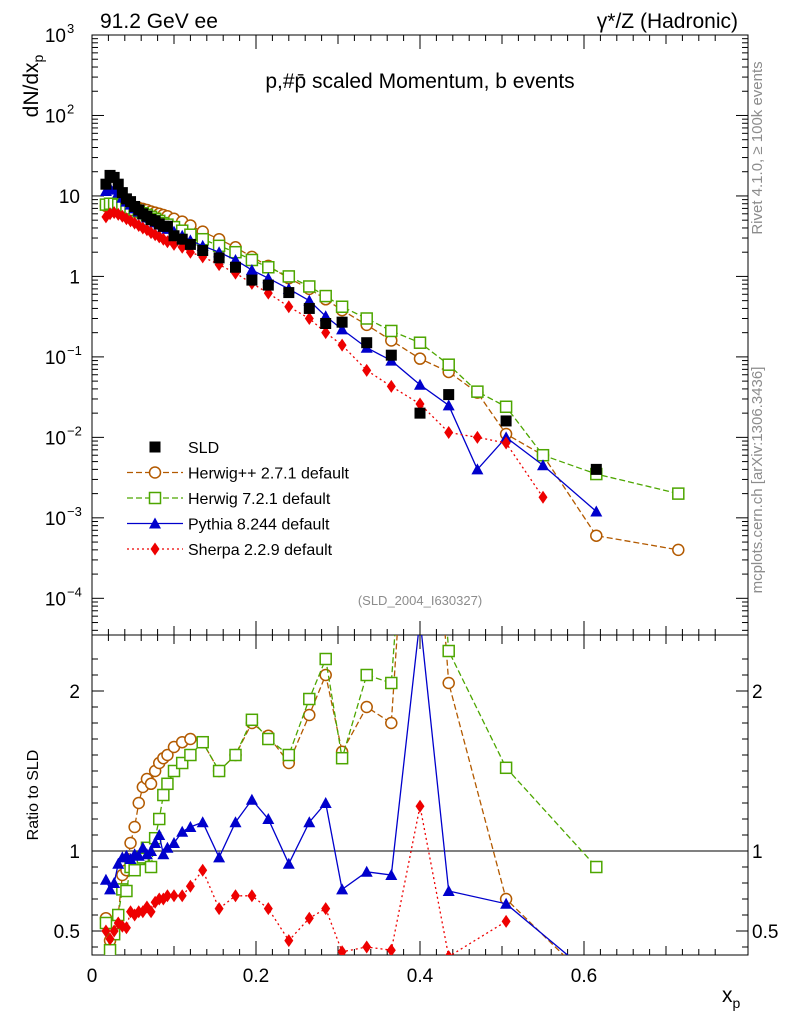  Describe the element at coordinates (203, 448) in the screenshot. I see `legend-label: SLD` at that location.